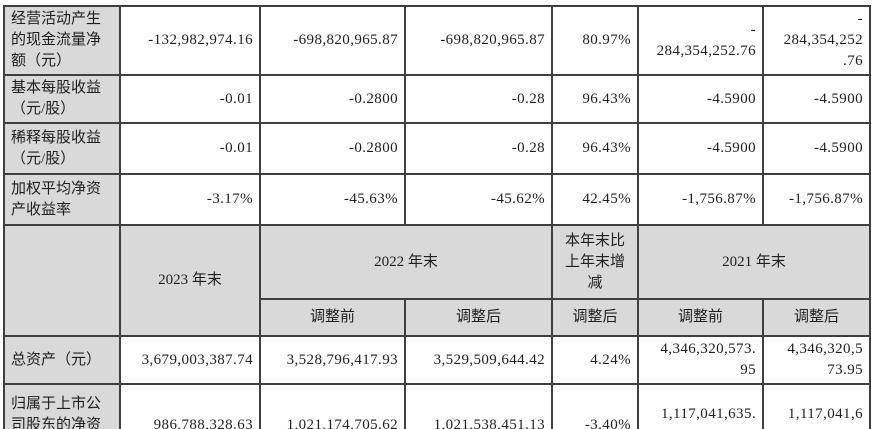 The width and height of the screenshot is (872, 429). Describe the element at coordinates (700, 148) in the screenshot. I see `cell-diluted-eps-2021-before: -4.5900` at that location.